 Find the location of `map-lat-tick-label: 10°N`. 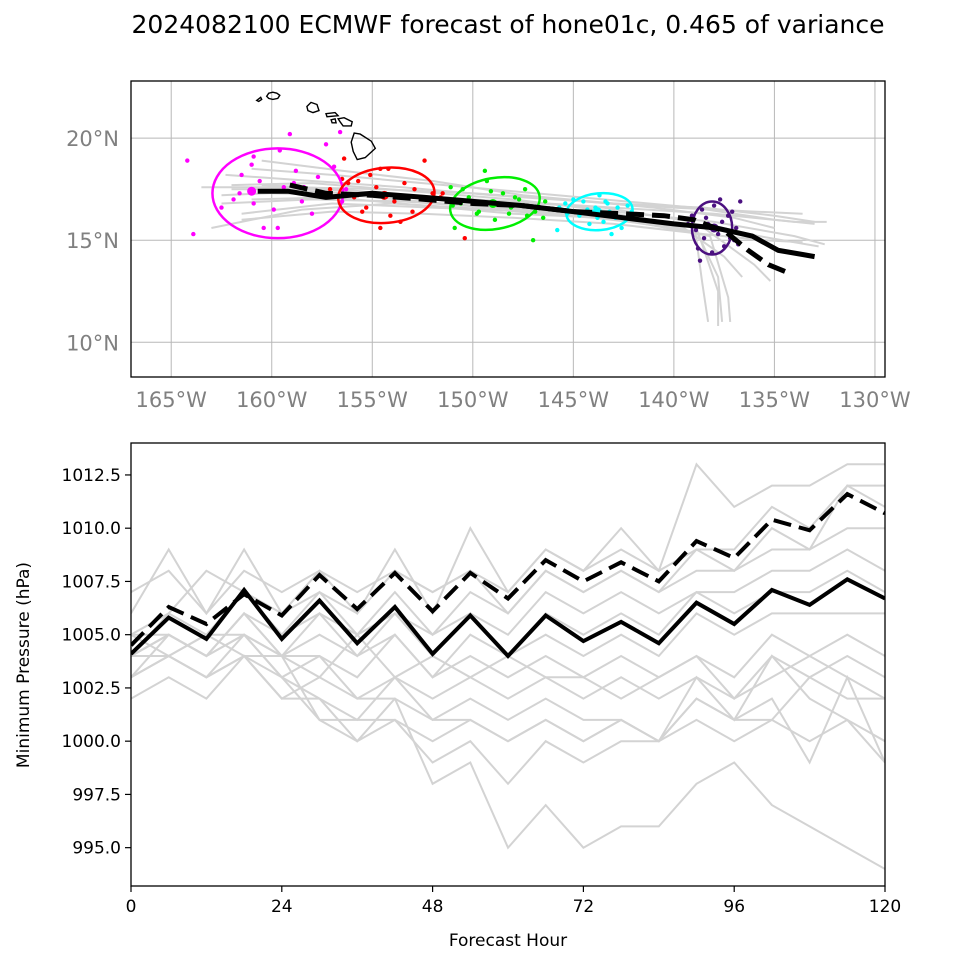

map-lat-tick-label: 10°N is located at coordinates (92, 343).